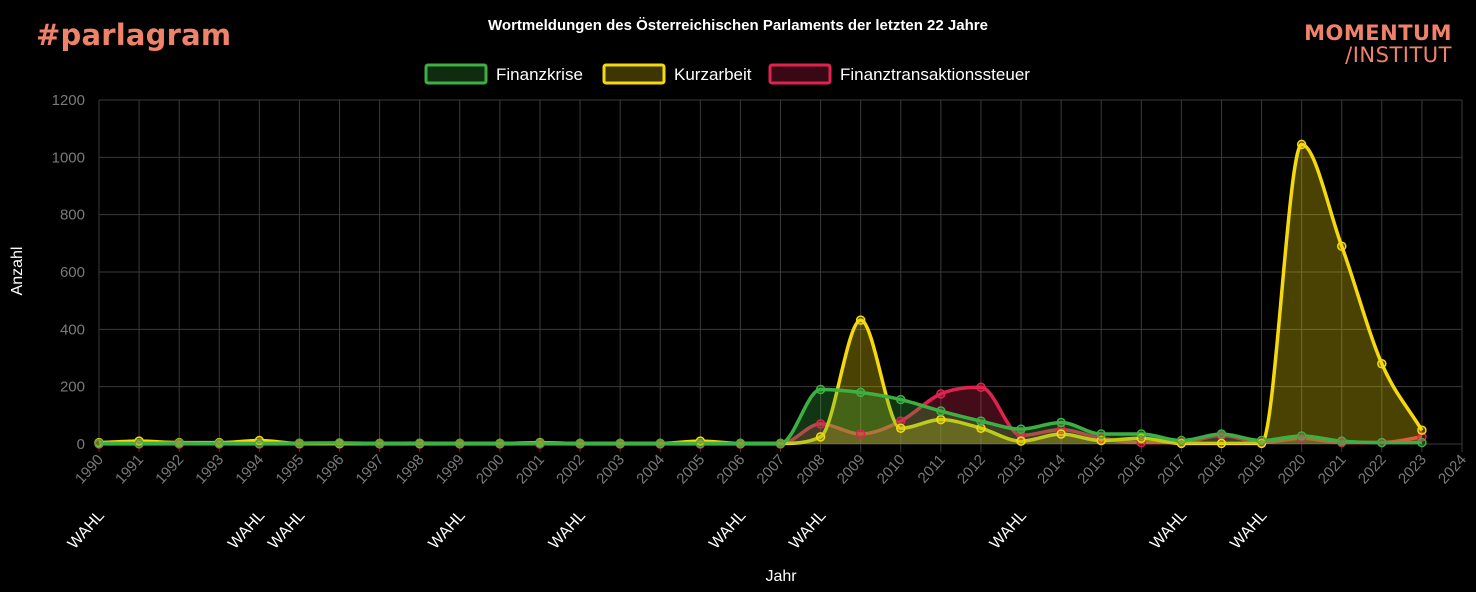 This screenshot has width=1476, height=592. I want to click on legend-label-finanztransaktionssteuer: Finanztransaktionssteuer, so click(935, 74).